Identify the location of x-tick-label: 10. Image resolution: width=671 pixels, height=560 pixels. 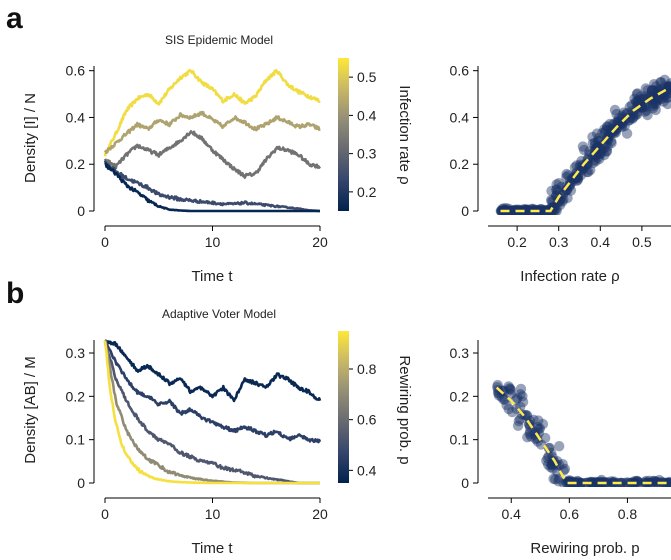
(213, 514).